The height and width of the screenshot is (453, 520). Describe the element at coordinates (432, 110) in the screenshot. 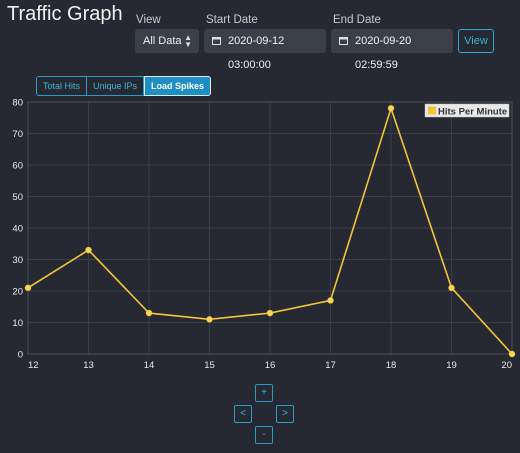

I see `legend-swatch` at that location.